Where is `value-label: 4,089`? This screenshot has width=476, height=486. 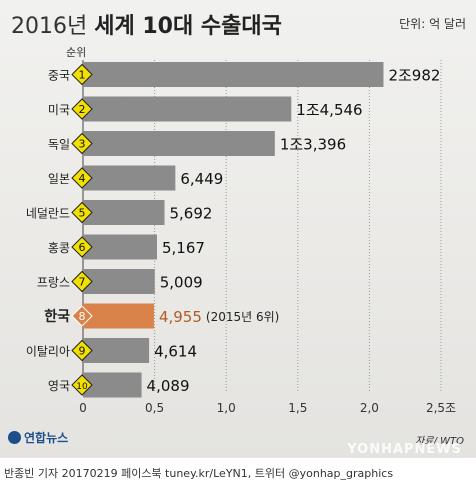
value-label: 4,089 is located at coordinates (168, 386).